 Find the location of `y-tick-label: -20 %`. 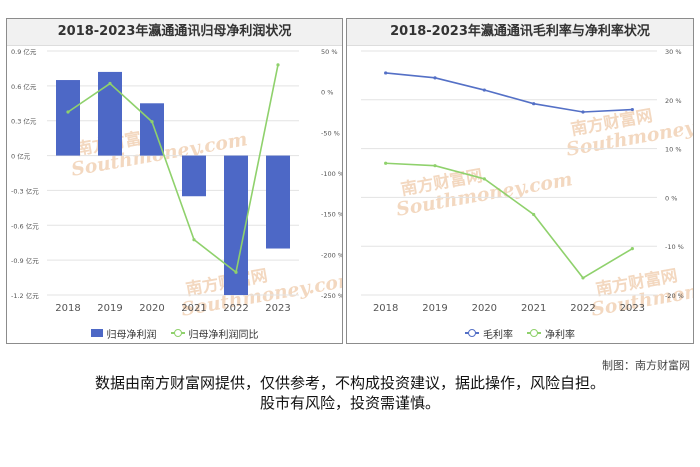

y-tick-label: -20 % is located at coordinates (674, 296).